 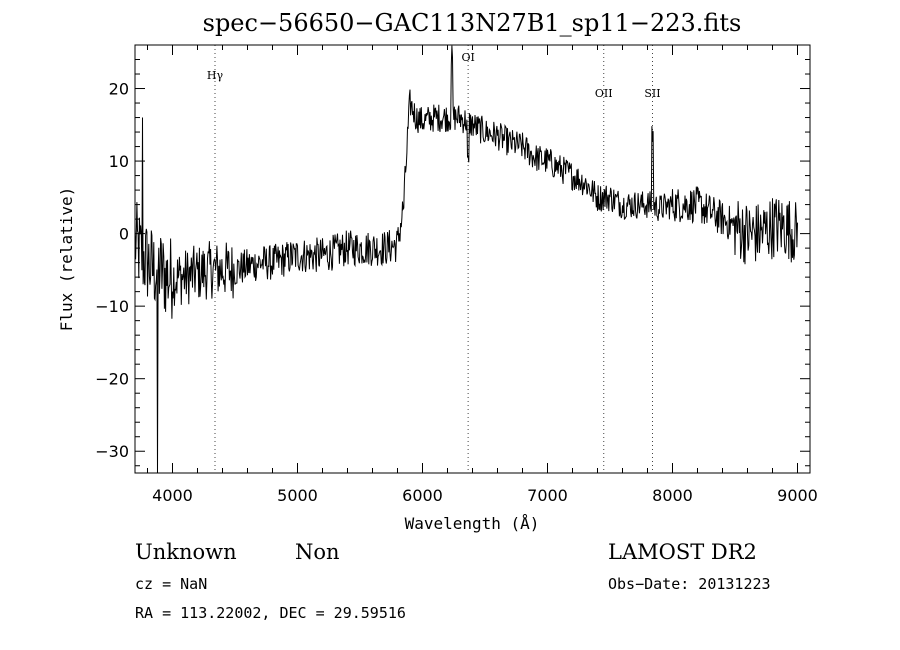 I want to click on y-tick-label: −10, so click(x=112, y=306).